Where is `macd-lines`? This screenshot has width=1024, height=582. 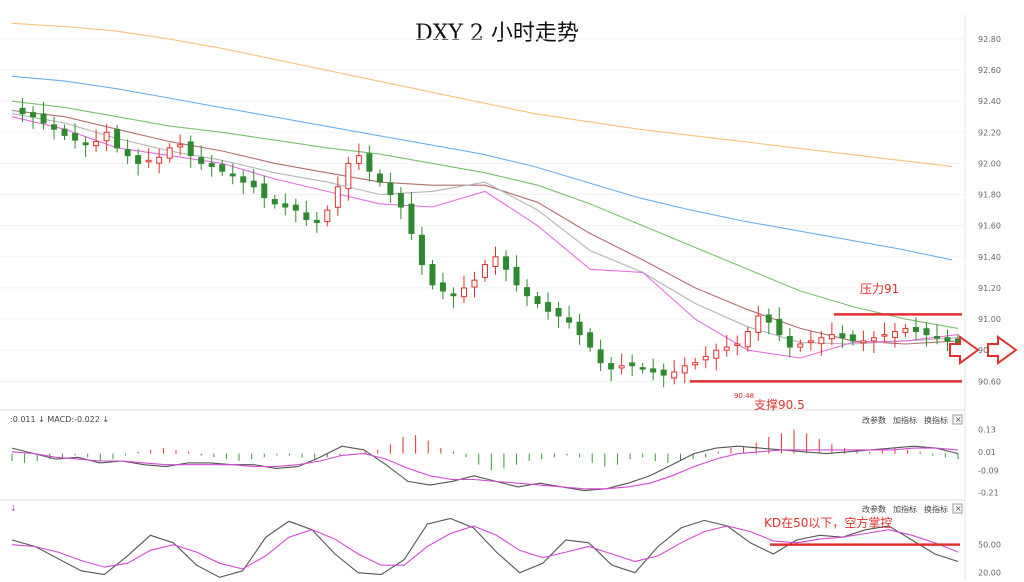 macd-lines is located at coordinates (485, 468).